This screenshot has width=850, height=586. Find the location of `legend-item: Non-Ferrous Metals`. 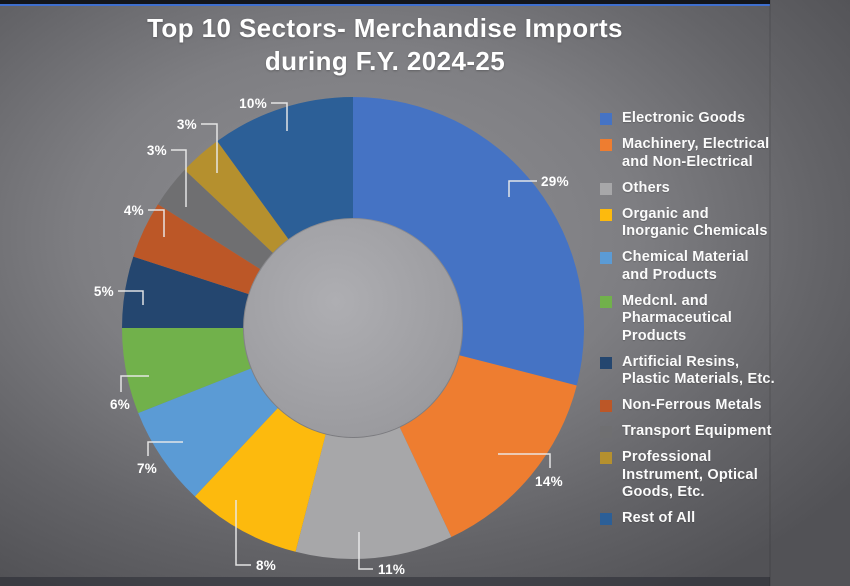

legend-item: Non-Ferrous Metals is located at coordinates (700, 406).